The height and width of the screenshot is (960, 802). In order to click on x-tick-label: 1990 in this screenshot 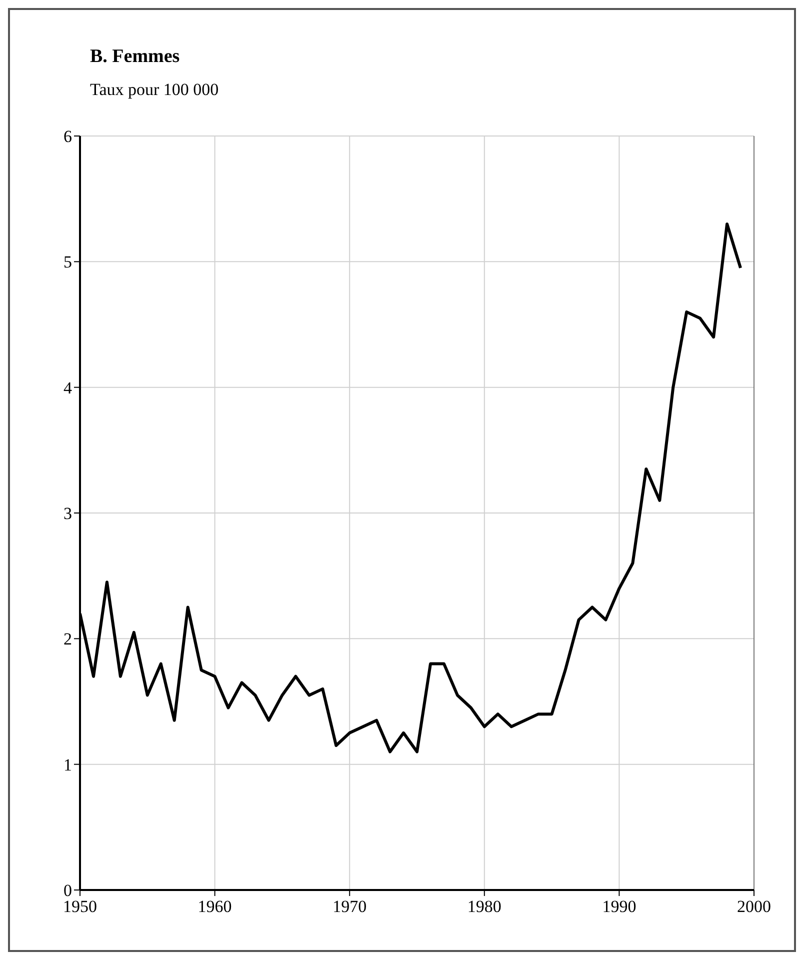, I will do `click(619, 906)`.